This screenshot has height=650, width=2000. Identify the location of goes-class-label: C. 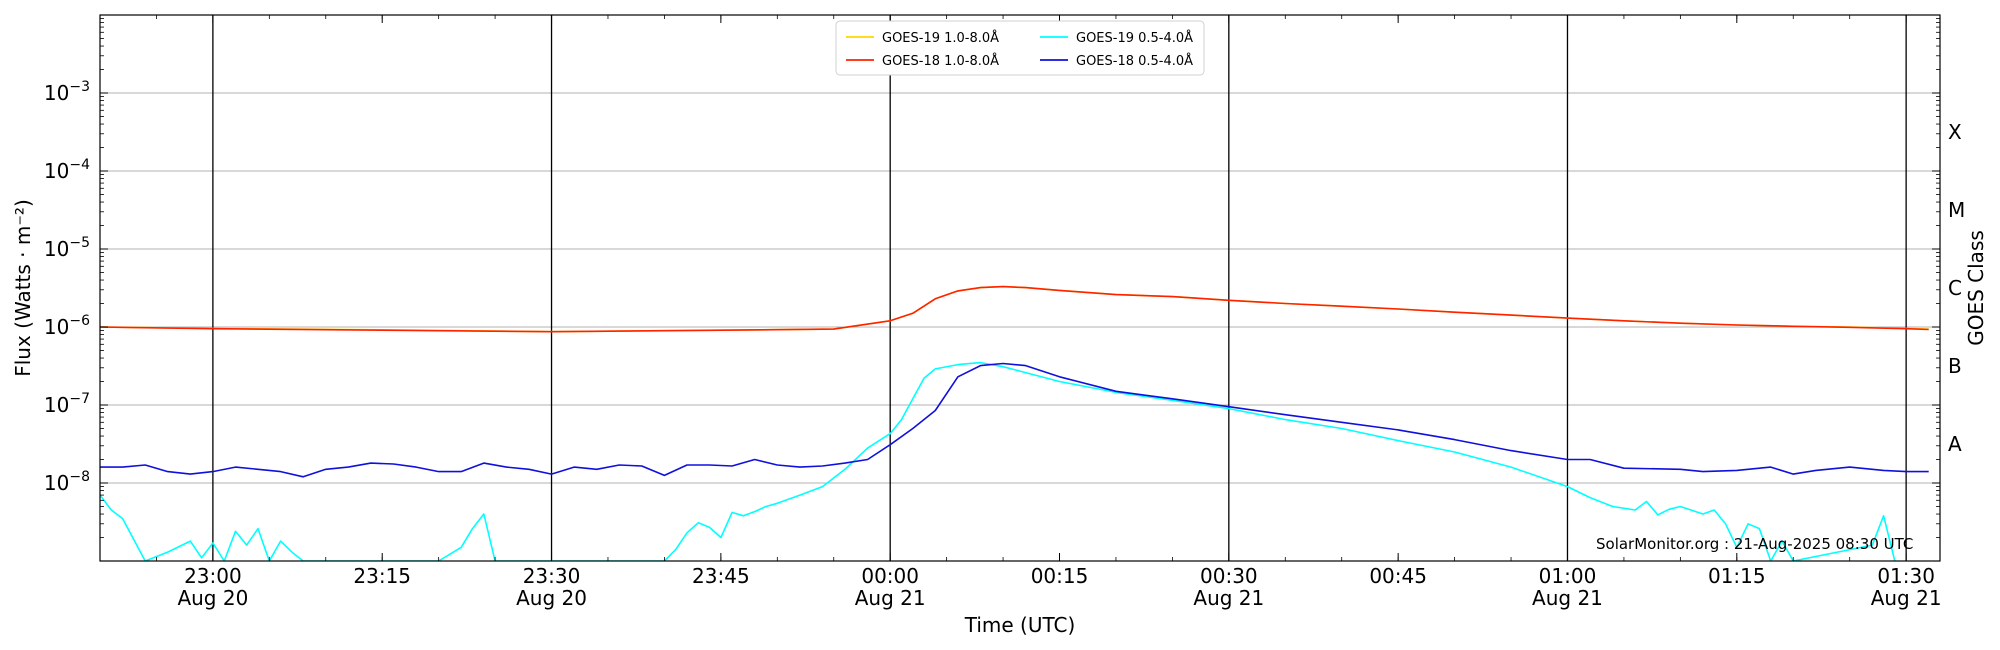
(1955, 288).